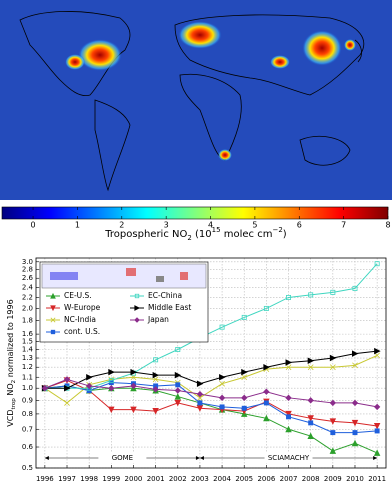 This screenshot has height=494, width=392. Describe the element at coordinates (27, 262) in the screenshot. I see `y-tick-label: 3.0` at that location.